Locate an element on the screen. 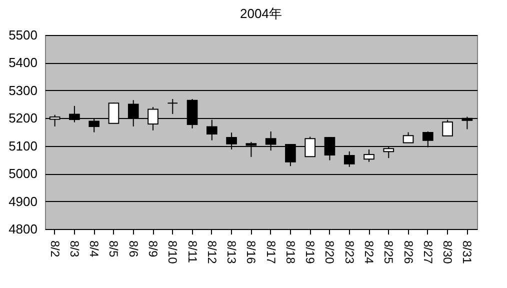 The height and width of the screenshot is (288, 507). x-tick-label: 8/17 is located at coordinates (271, 252).